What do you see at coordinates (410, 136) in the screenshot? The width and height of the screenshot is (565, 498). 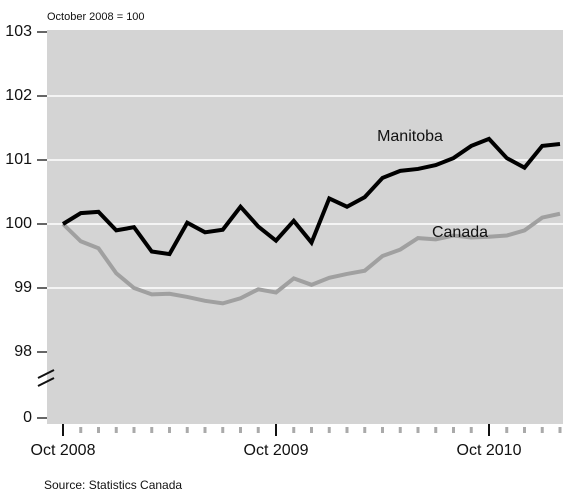 I see `series-label: Manitoba` at bounding box center [410, 136].